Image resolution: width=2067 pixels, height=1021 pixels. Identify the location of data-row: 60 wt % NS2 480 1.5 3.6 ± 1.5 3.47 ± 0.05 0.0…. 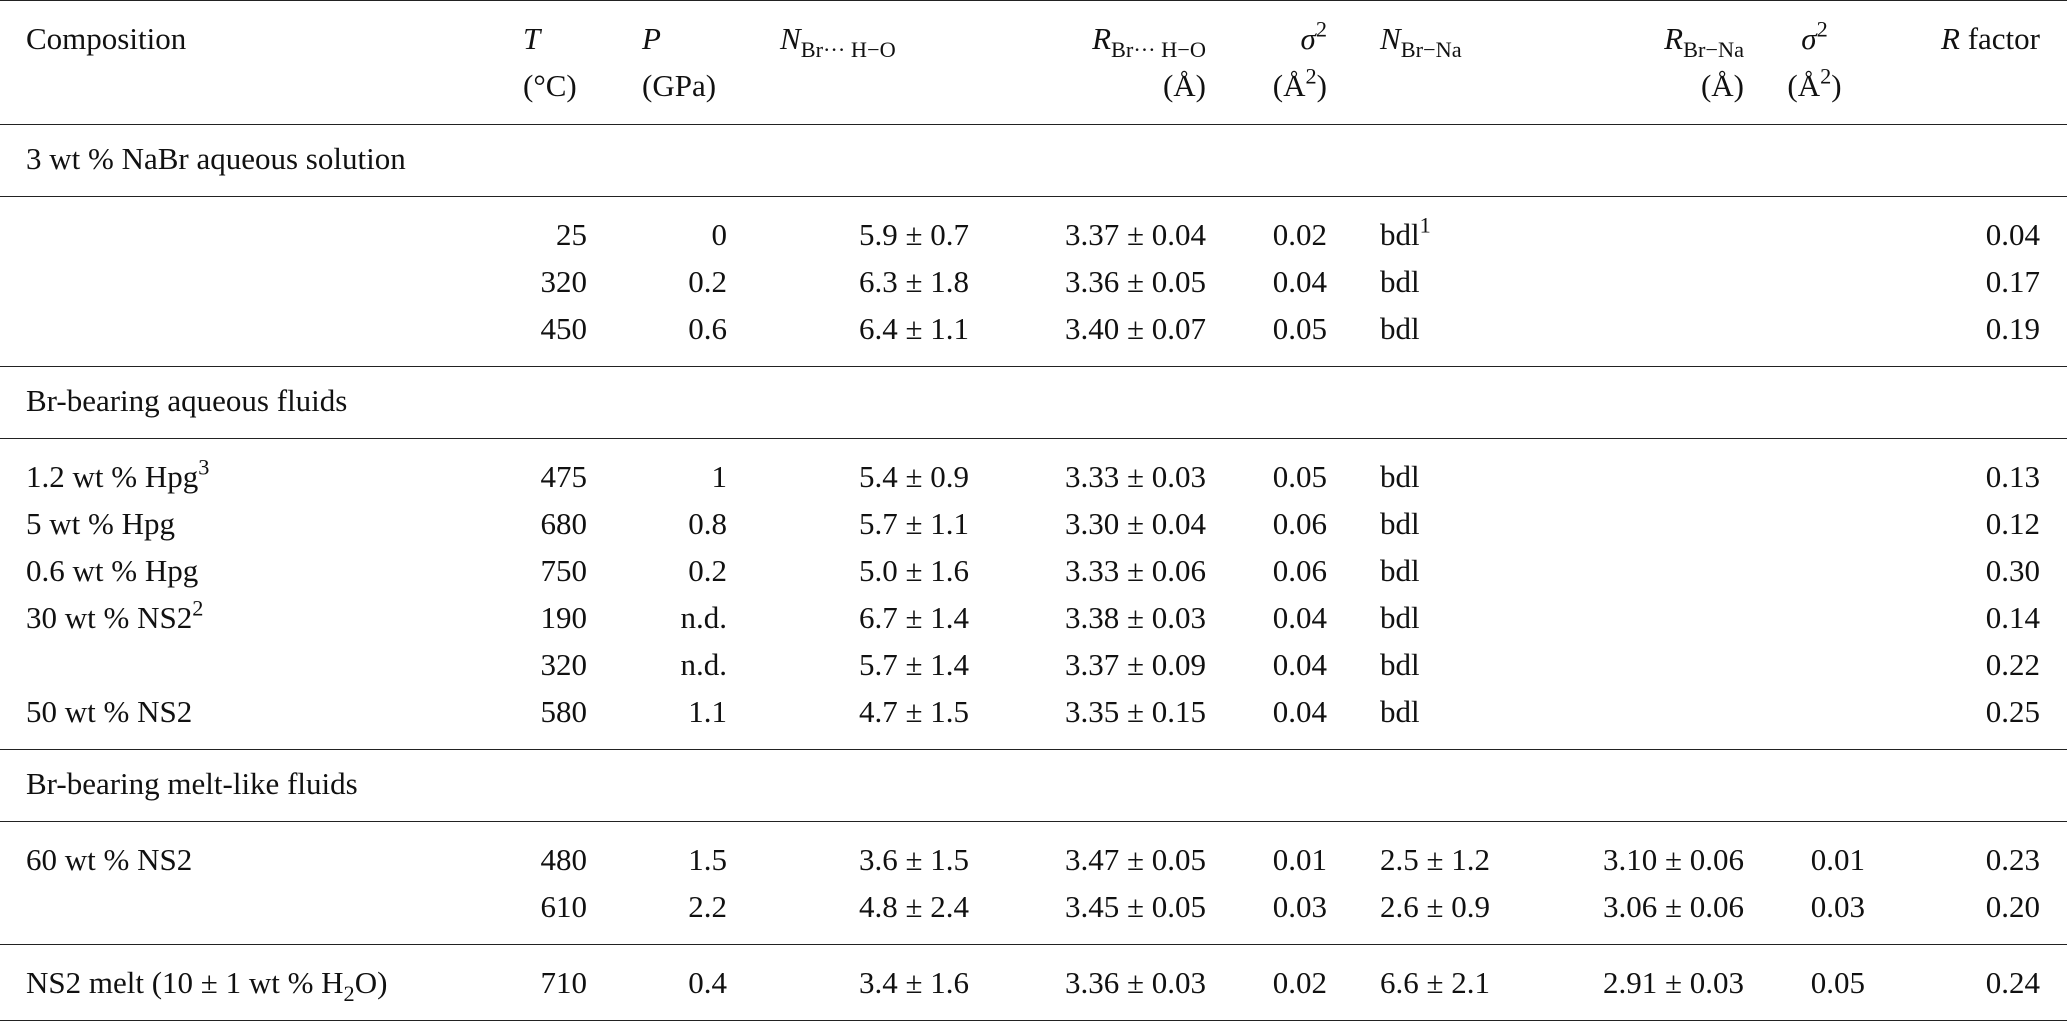
(1033, 853).